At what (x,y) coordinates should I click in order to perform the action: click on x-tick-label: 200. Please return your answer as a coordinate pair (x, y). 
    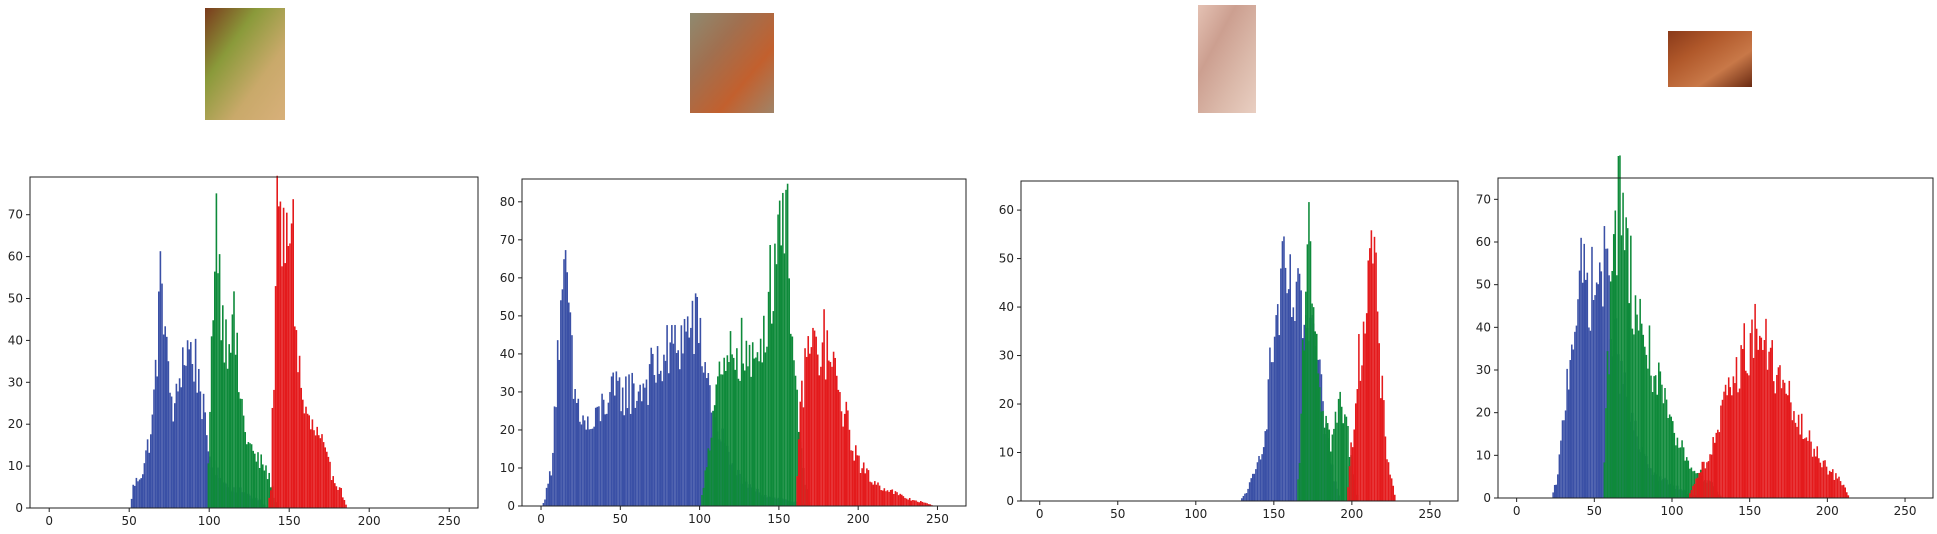
    Looking at the image, I should click on (1351, 514).